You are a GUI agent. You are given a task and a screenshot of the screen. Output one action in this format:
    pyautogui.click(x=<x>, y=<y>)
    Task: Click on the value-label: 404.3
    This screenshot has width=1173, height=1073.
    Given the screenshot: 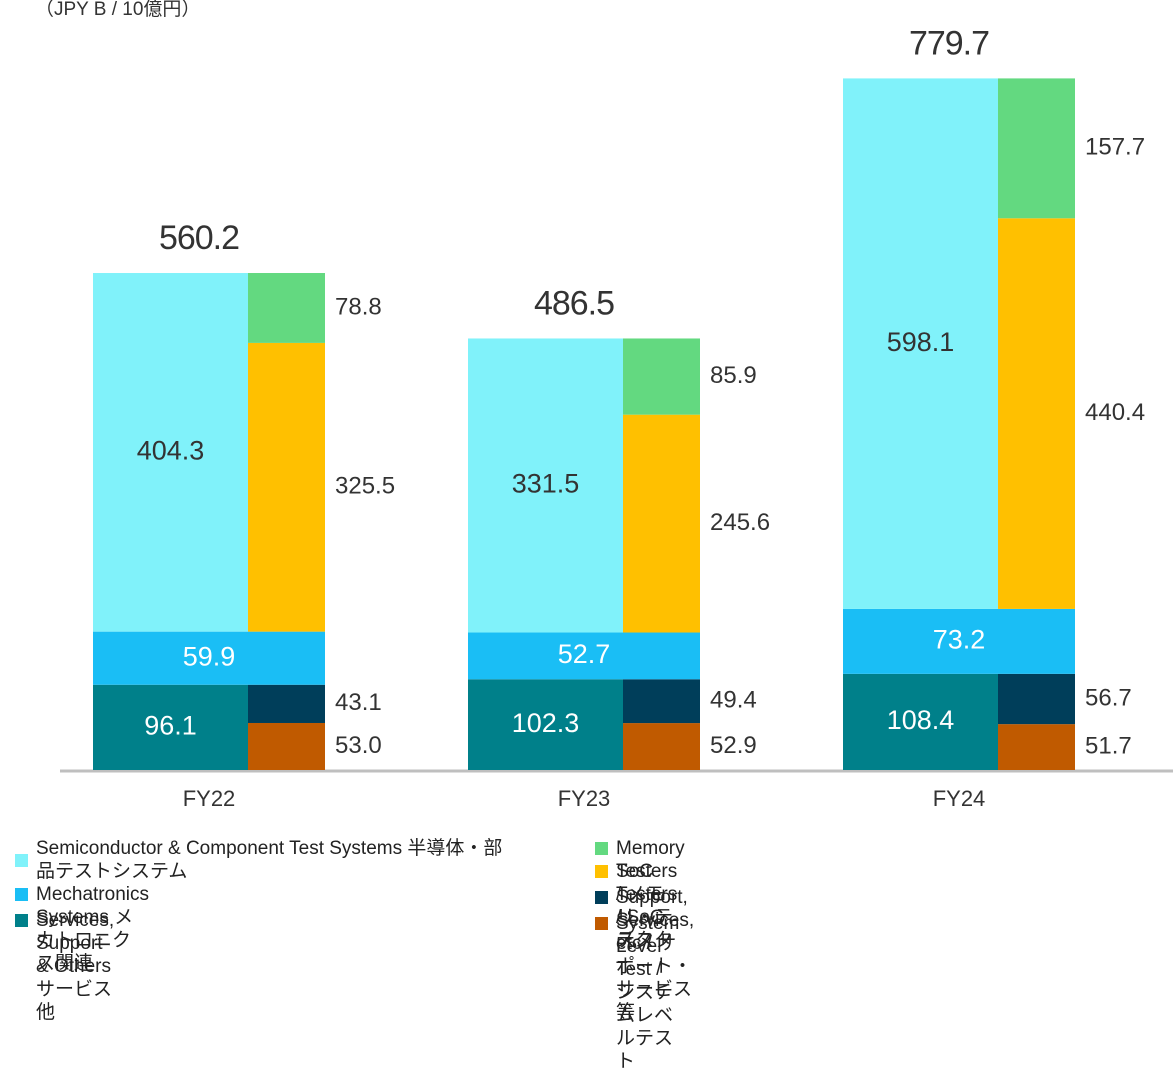 What is the action you would take?
    pyautogui.click(x=171, y=450)
    